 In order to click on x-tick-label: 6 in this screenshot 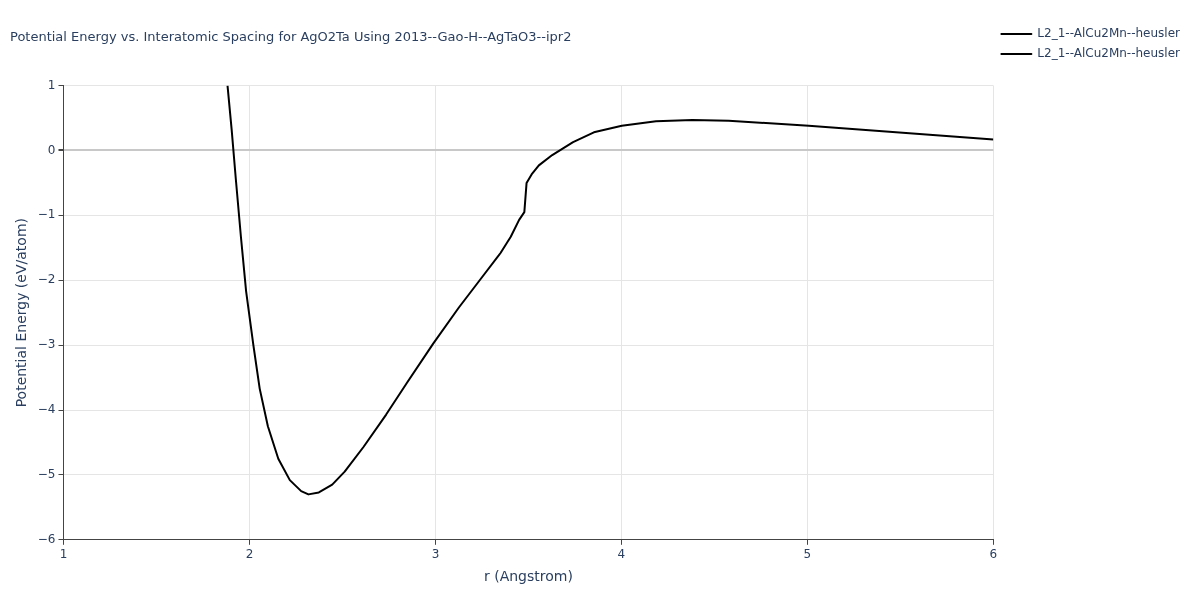, I will do `click(993, 554)`.